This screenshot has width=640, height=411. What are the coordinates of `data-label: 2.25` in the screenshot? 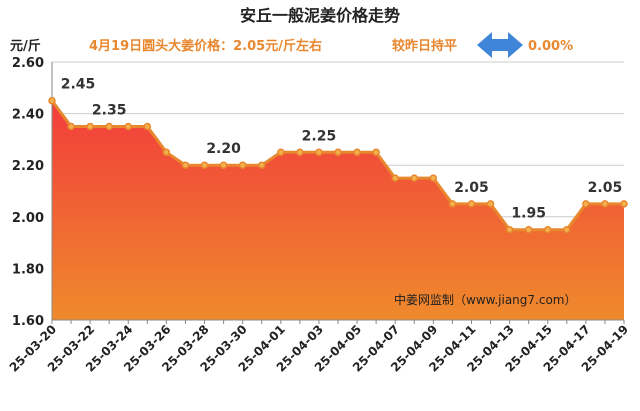 It's located at (319, 136).